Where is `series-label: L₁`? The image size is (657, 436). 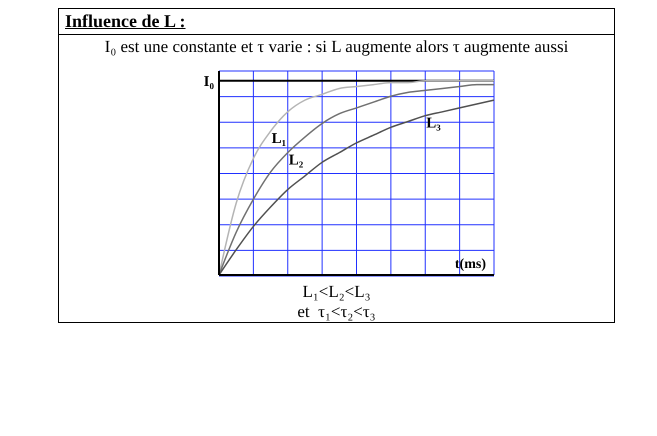
series-label: L₁ is located at coordinates (279, 139).